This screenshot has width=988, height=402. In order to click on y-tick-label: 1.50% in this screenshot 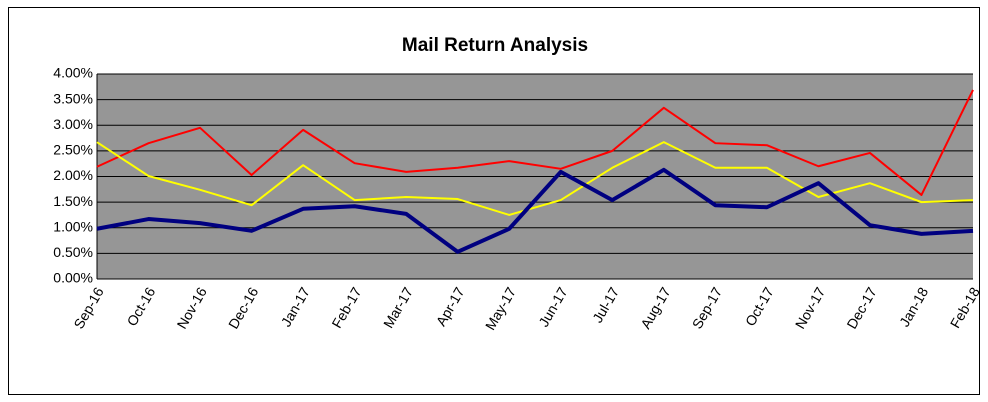, I will do `click(73, 201)`.